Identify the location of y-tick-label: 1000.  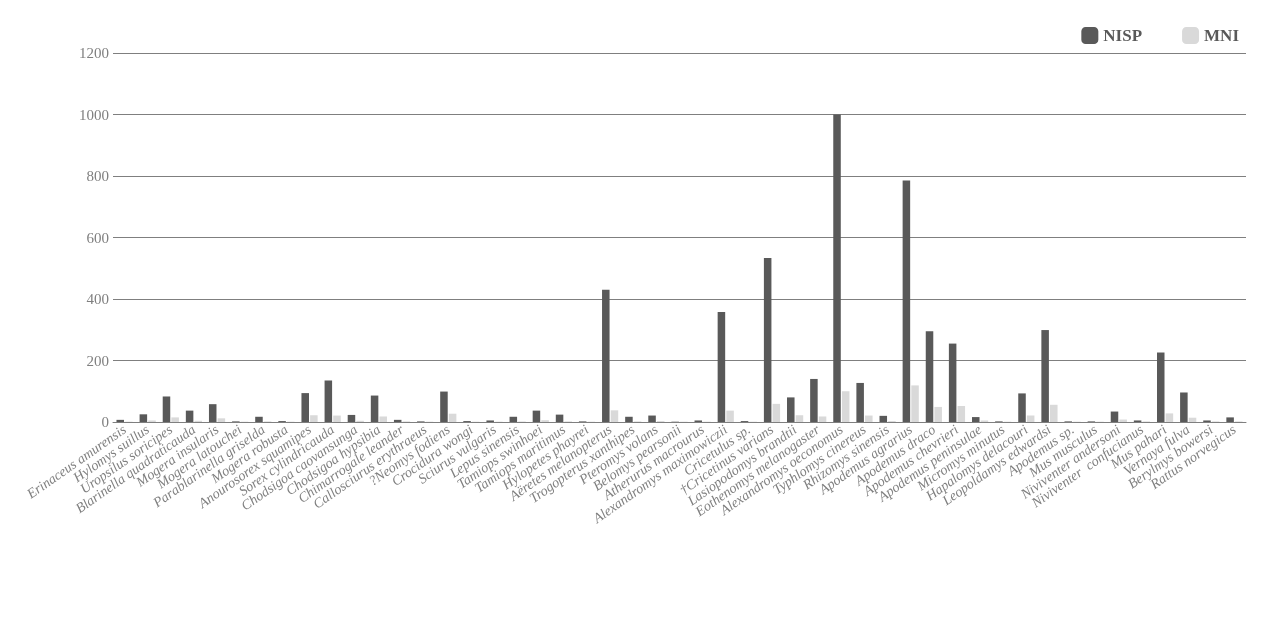
(94, 114).